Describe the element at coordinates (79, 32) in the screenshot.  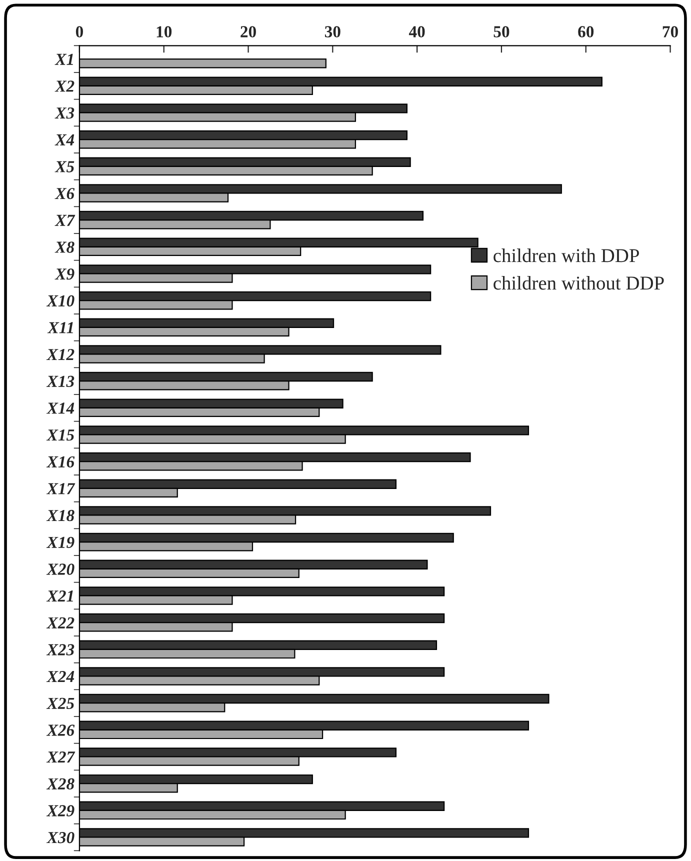
I see `x-tick-label: 0` at that location.